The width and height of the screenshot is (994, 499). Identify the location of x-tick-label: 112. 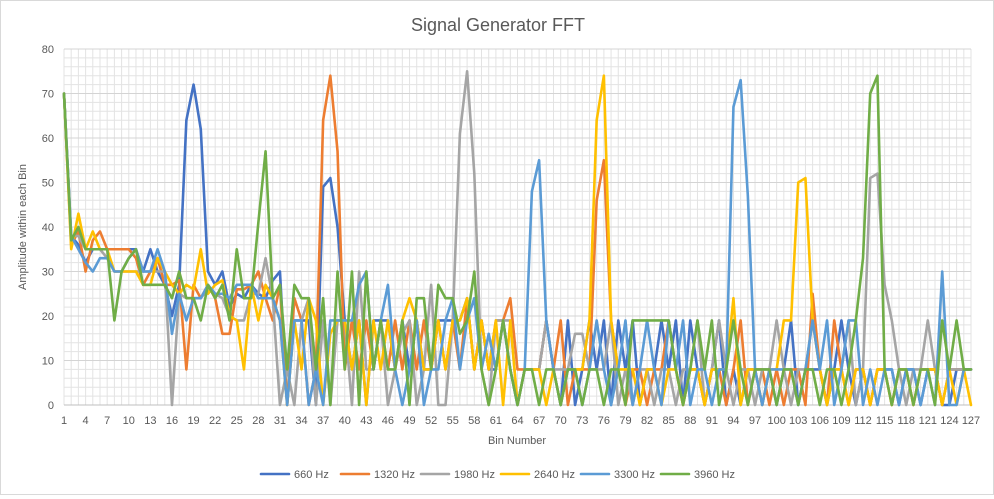
(863, 421).